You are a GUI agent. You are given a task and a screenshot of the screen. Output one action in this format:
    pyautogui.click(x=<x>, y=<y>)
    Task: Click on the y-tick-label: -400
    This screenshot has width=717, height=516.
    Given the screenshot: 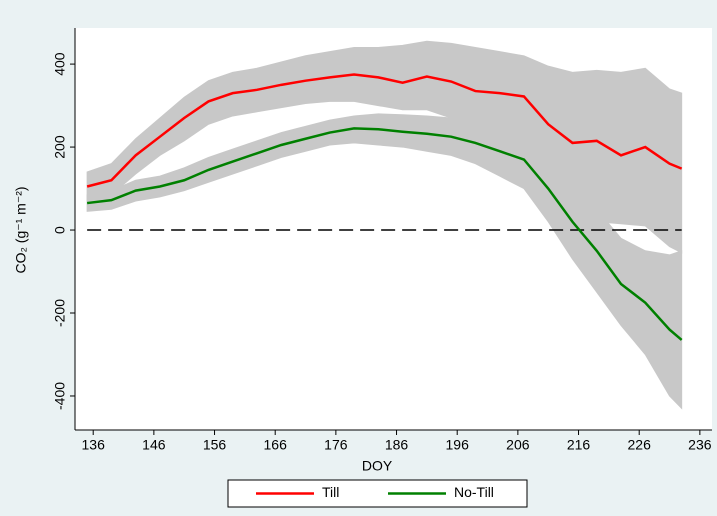 What is the action you would take?
    pyautogui.click(x=60, y=396)
    